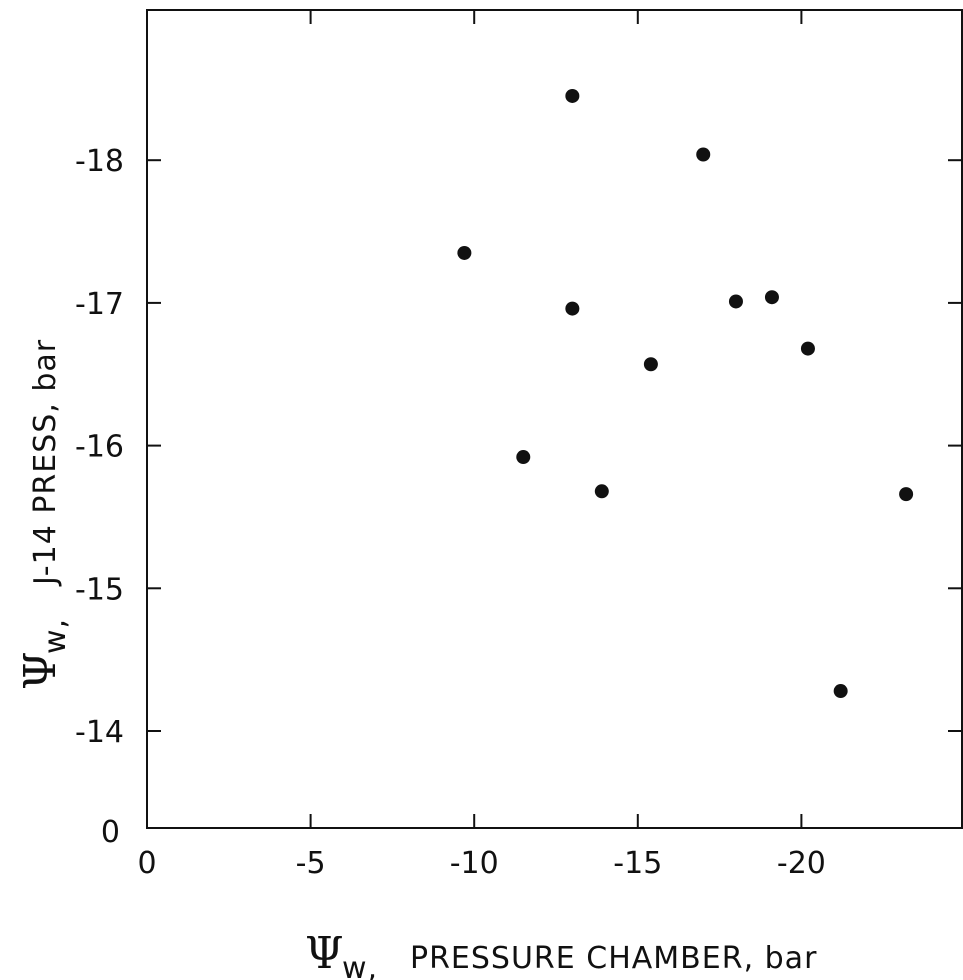  I want to click on y-axis-title: Ψ w, J-14 PRESS, bar, so click(44, 514).